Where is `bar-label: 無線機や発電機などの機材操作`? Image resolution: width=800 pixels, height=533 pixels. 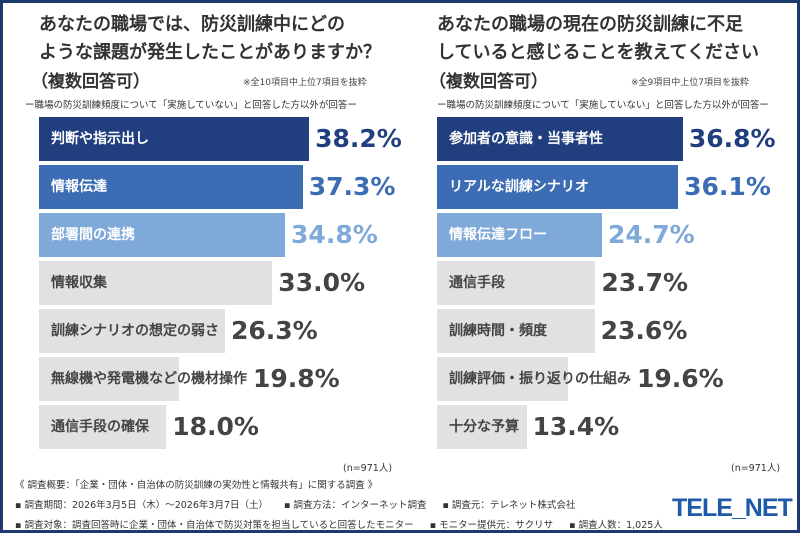
bar-label: 無線機や発電機などの機材操作 is located at coordinates (149, 379).